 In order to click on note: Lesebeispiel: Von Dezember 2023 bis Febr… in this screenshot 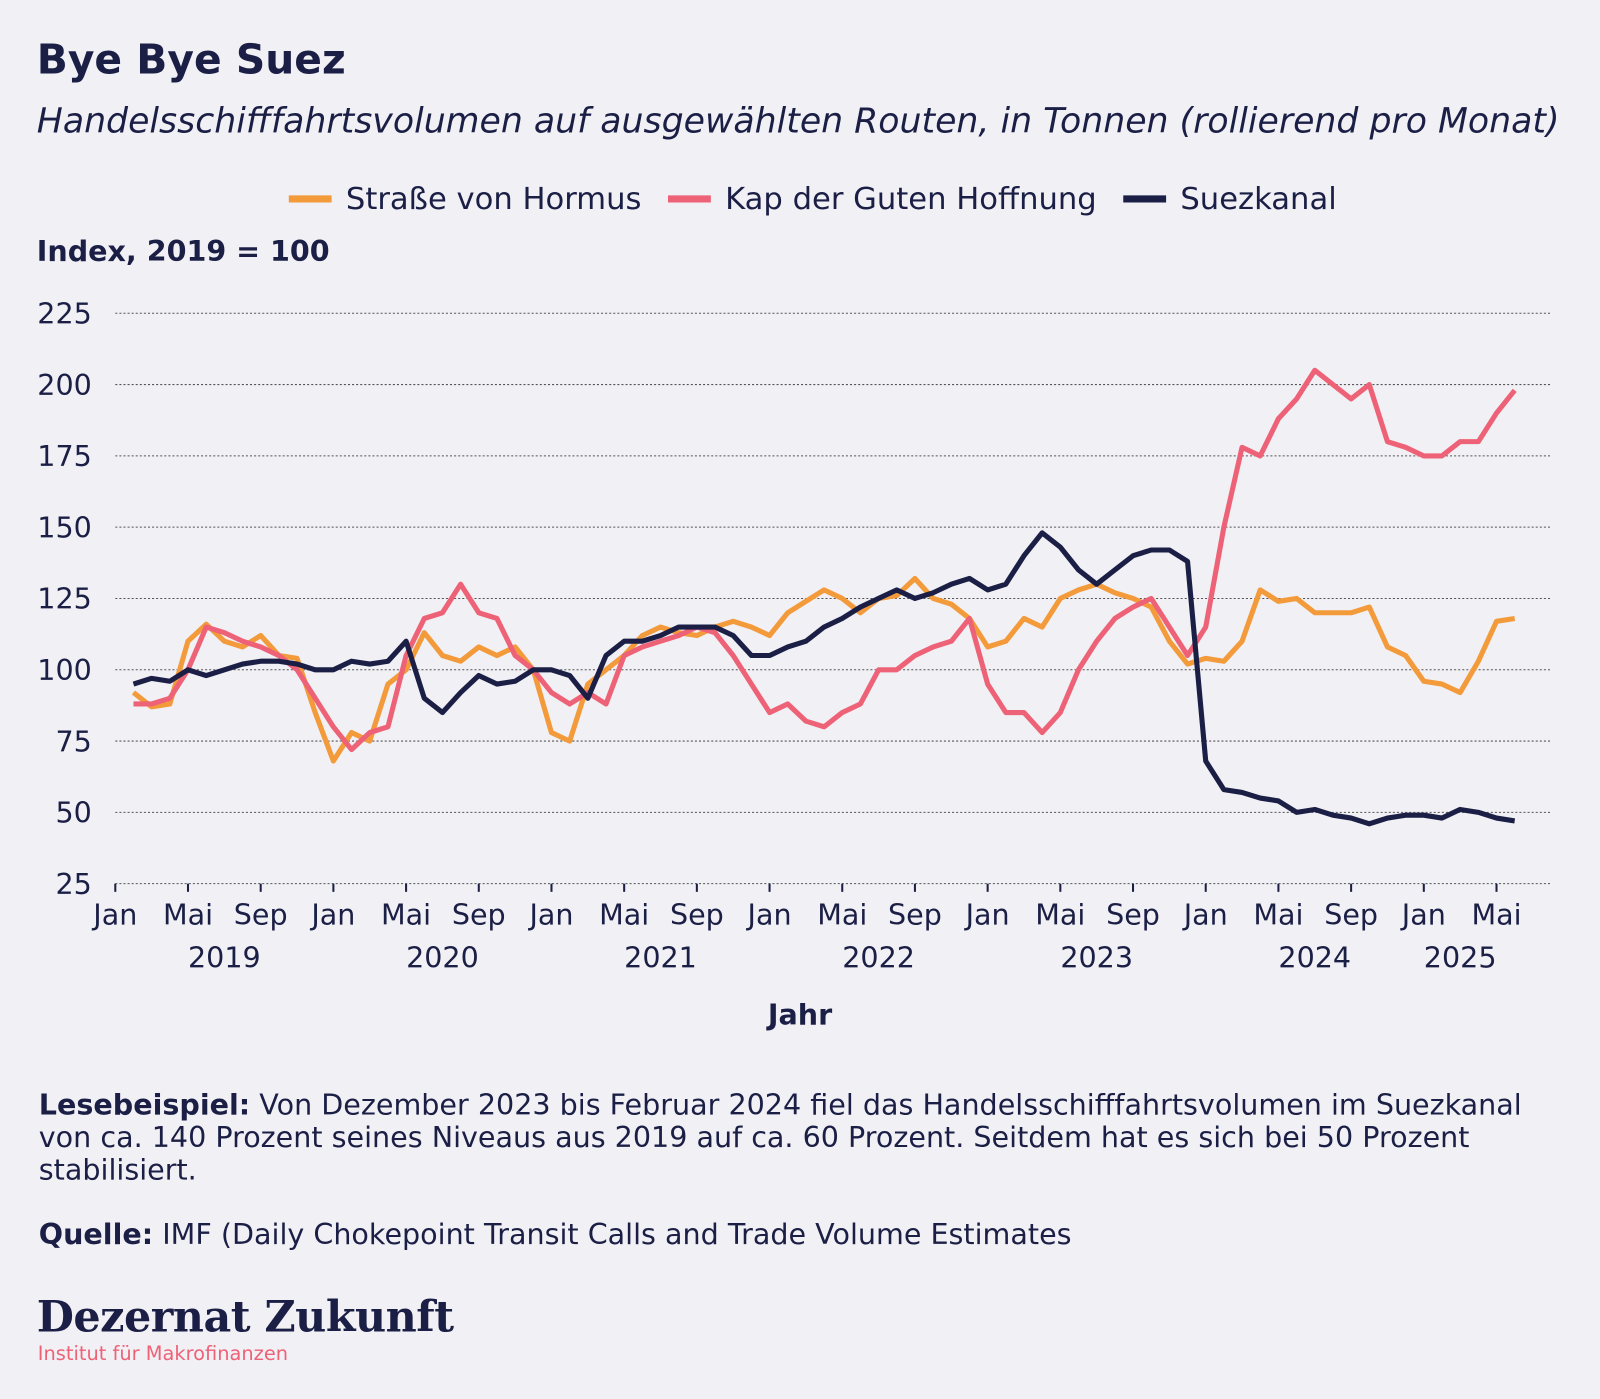, I will do `click(793, 1137)`.